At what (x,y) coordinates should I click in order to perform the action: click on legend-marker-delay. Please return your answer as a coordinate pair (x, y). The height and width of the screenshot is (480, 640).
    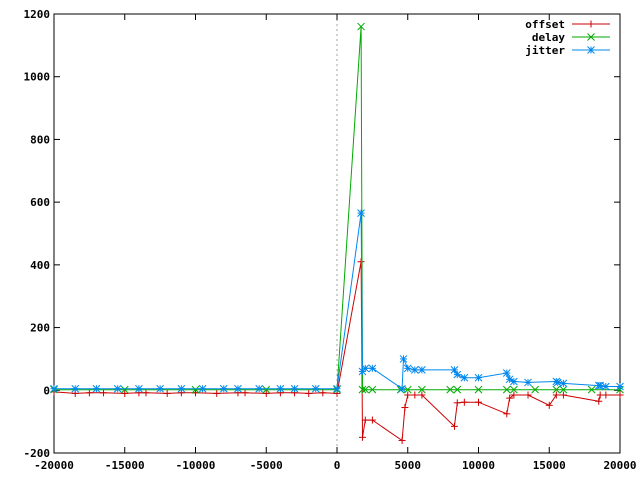
    Looking at the image, I should click on (591, 37).